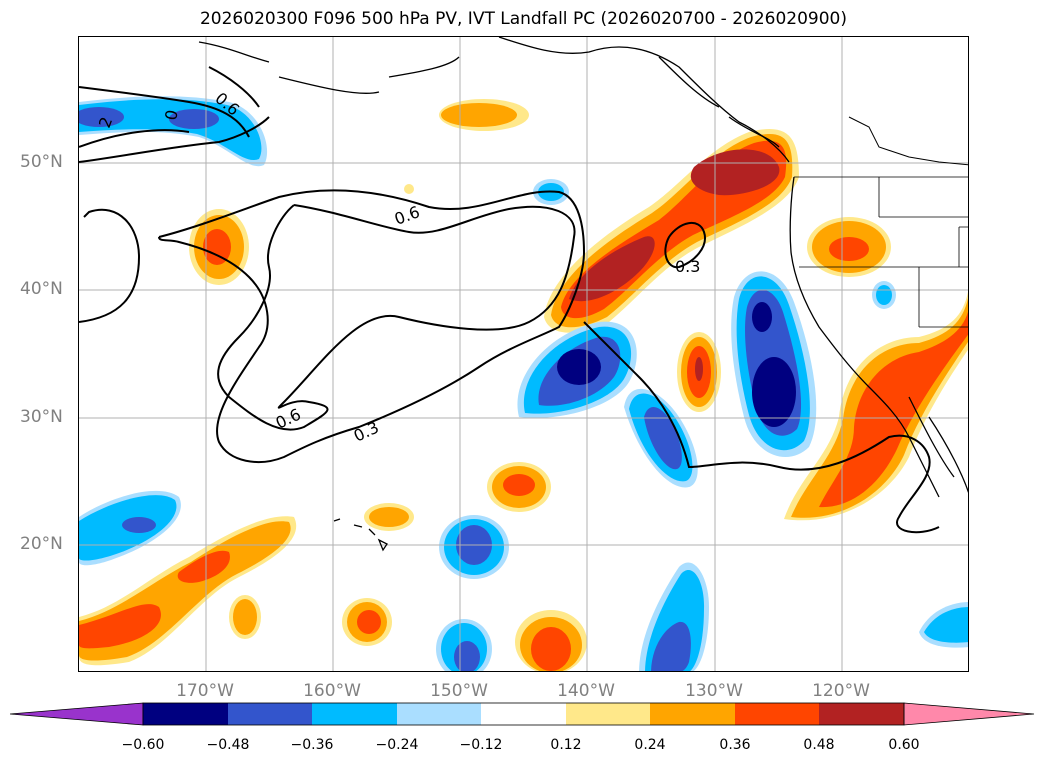 This screenshot has width=1047, height=765. Describe the element at coordinates (143, 745) in the screenshot. I see `colorbar-tick-label: −0.60` at that location.